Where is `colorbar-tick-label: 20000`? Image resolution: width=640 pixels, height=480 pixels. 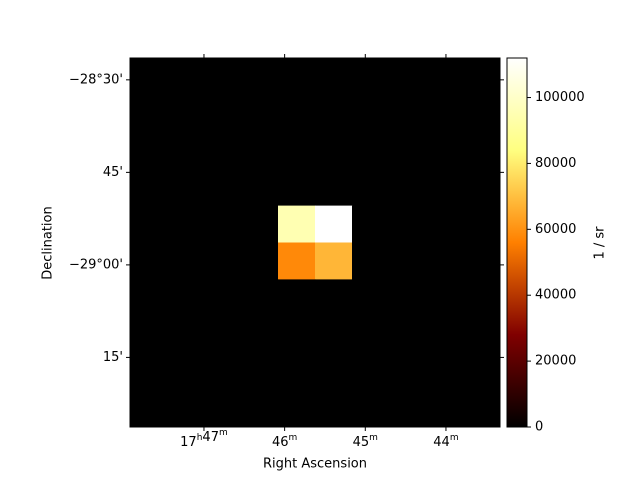
colorbar-tick-label: 20000 is located at coordinates (555, 361).